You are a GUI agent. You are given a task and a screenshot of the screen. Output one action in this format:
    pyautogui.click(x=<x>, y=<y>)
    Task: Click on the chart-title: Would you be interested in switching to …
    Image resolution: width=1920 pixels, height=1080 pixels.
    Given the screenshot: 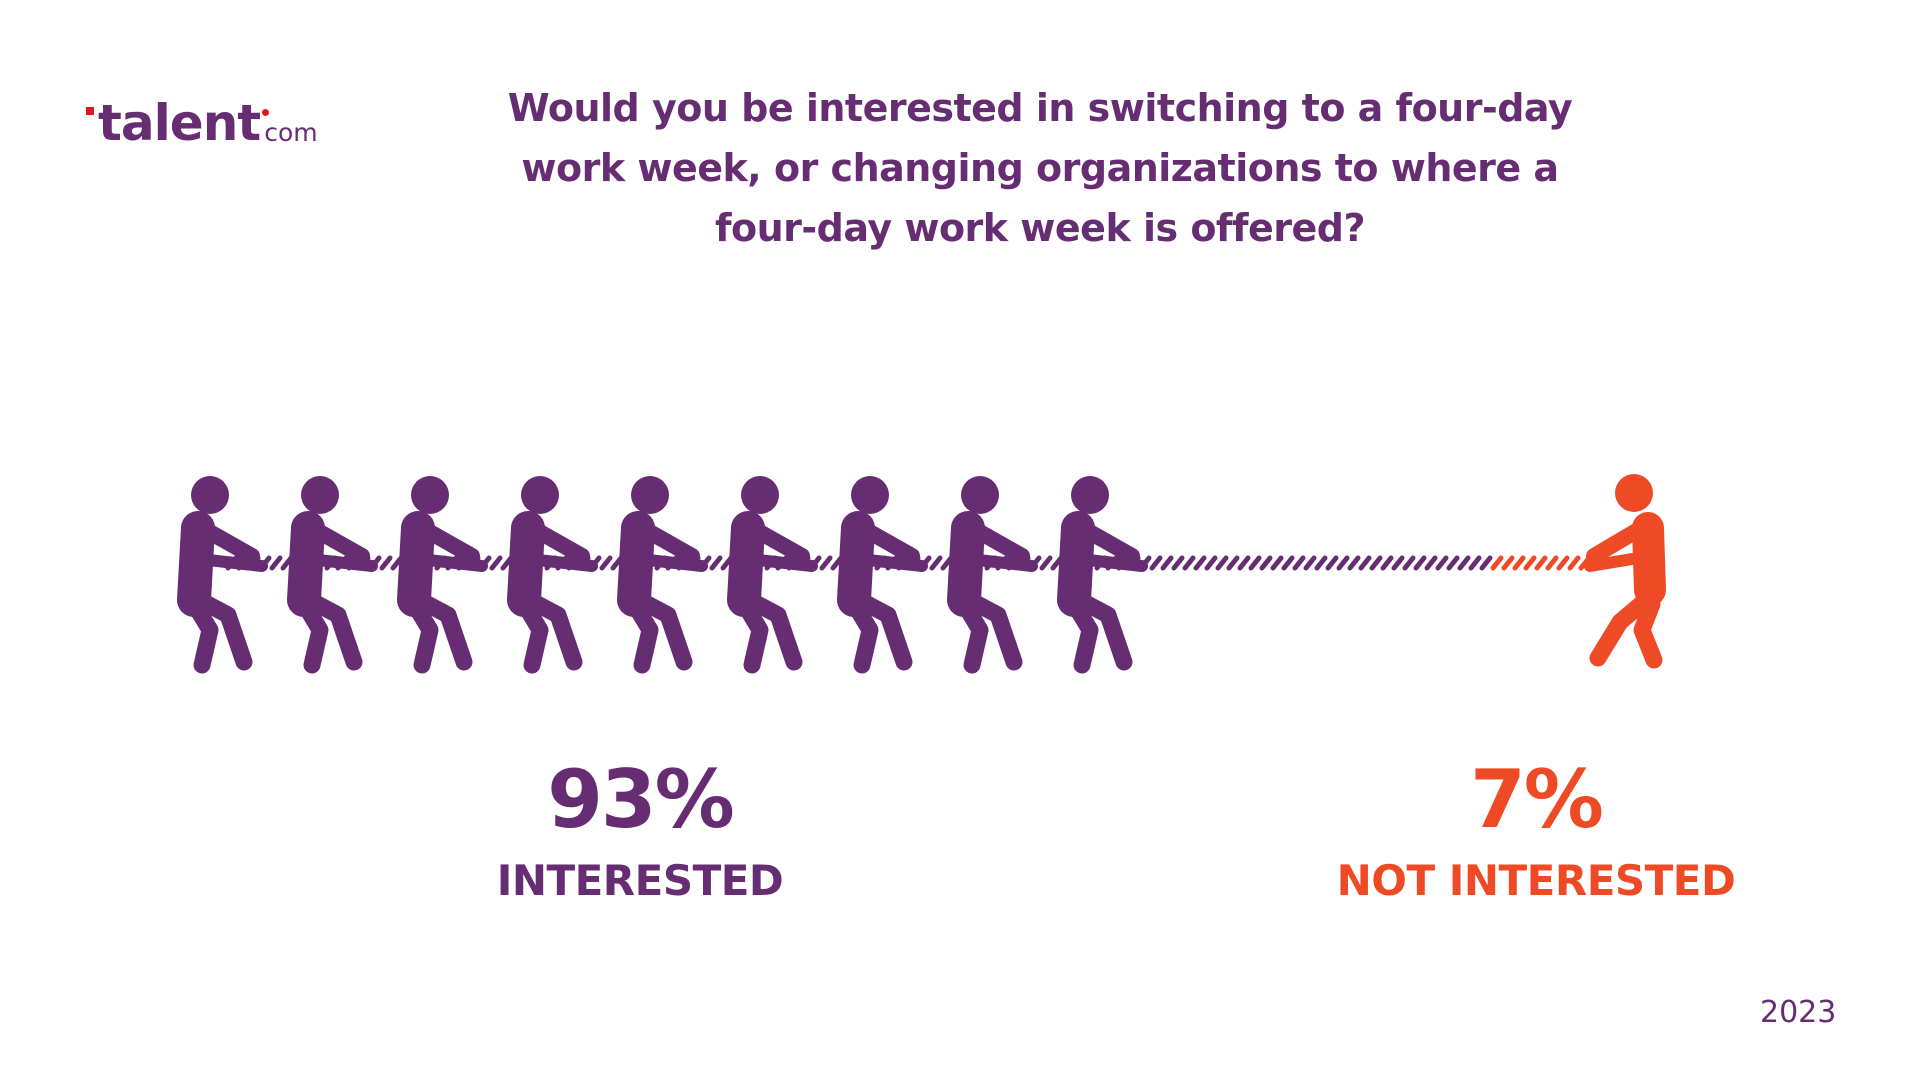 What is the action you would take?
    pyautogui.click(x=1040, y=168)
    